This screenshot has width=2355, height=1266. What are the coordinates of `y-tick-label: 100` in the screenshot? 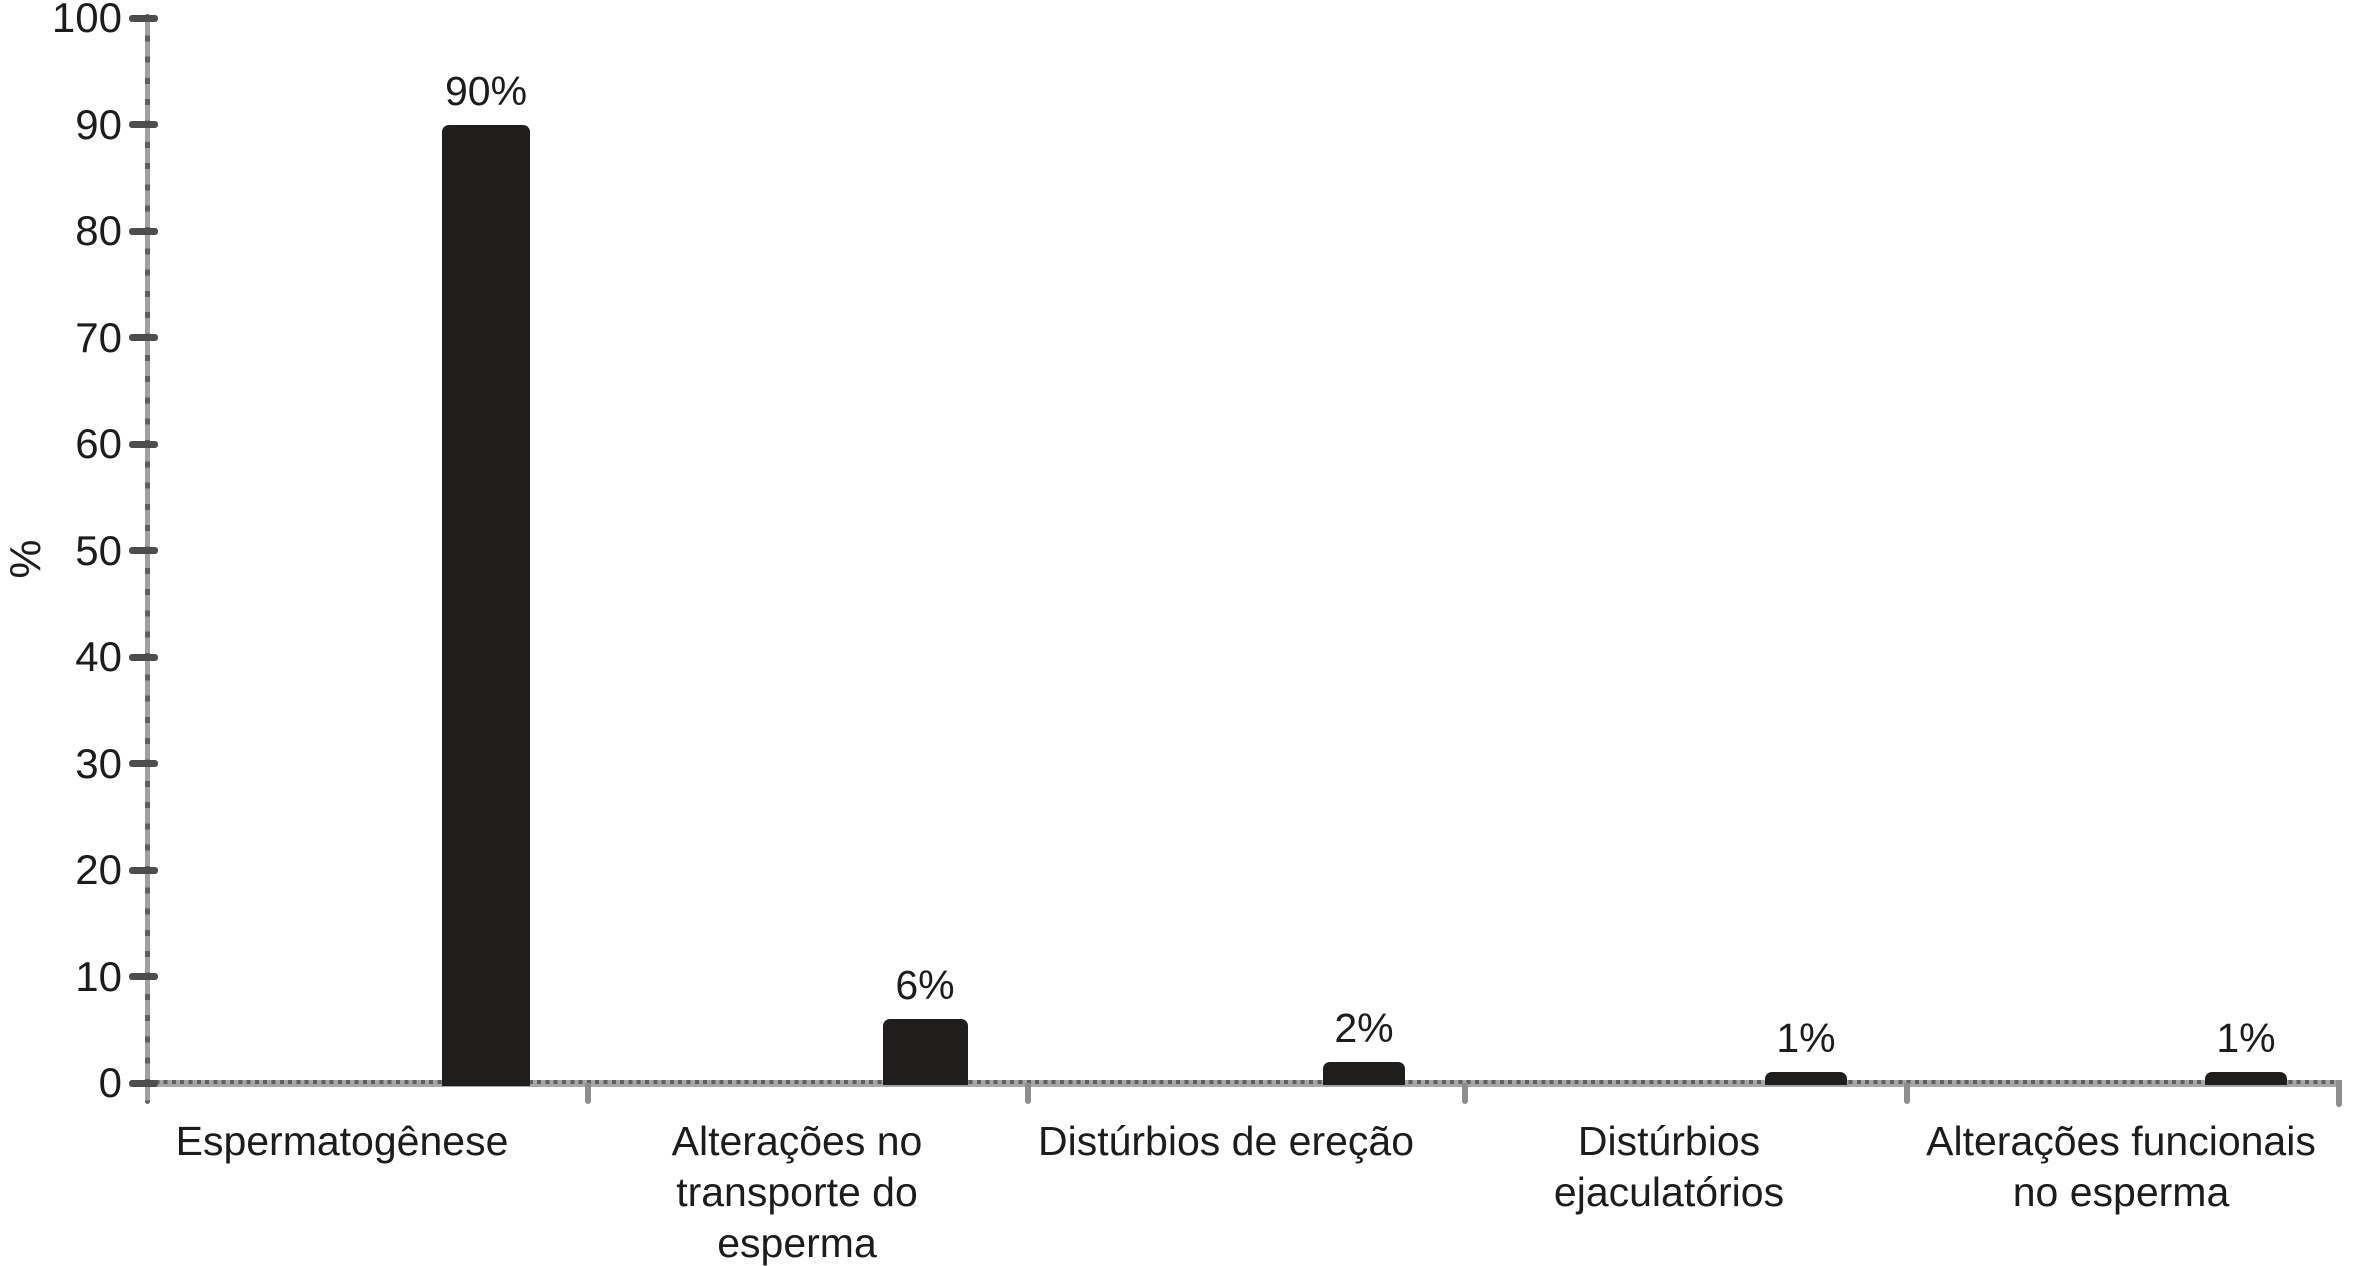 It's located at (86, 20).